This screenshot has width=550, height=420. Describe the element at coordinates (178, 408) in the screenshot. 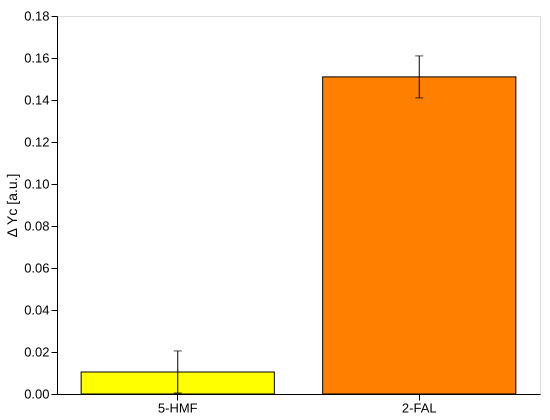

I see `x-tick-label: 5-HMF` at that location.